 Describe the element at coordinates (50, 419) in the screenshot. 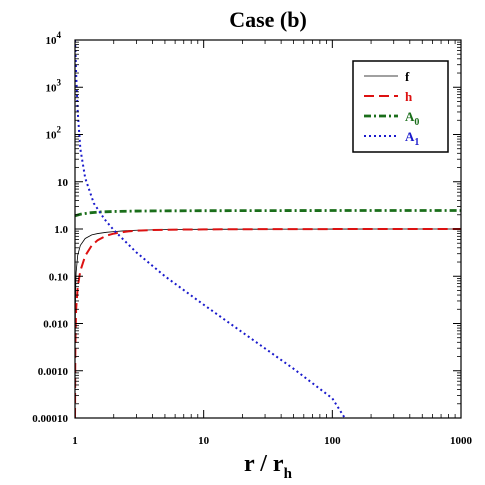

I see `y-tick-label: 0.00010` at that location.